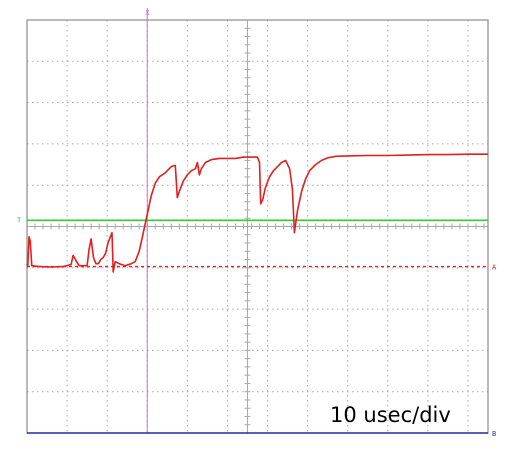  Describe the element at coordinates (390, 415) in the screenshot. I see `timebase-readout: 10 usec/div` at that location.